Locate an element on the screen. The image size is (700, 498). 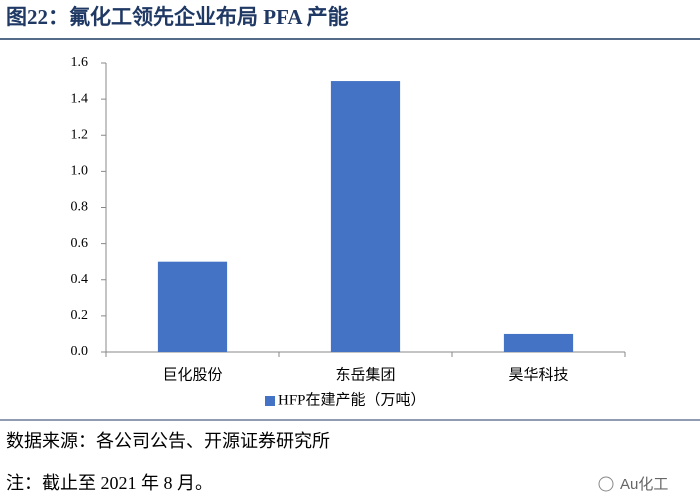
y-tick-label: 0.0 is located at coordinates (80, 351).